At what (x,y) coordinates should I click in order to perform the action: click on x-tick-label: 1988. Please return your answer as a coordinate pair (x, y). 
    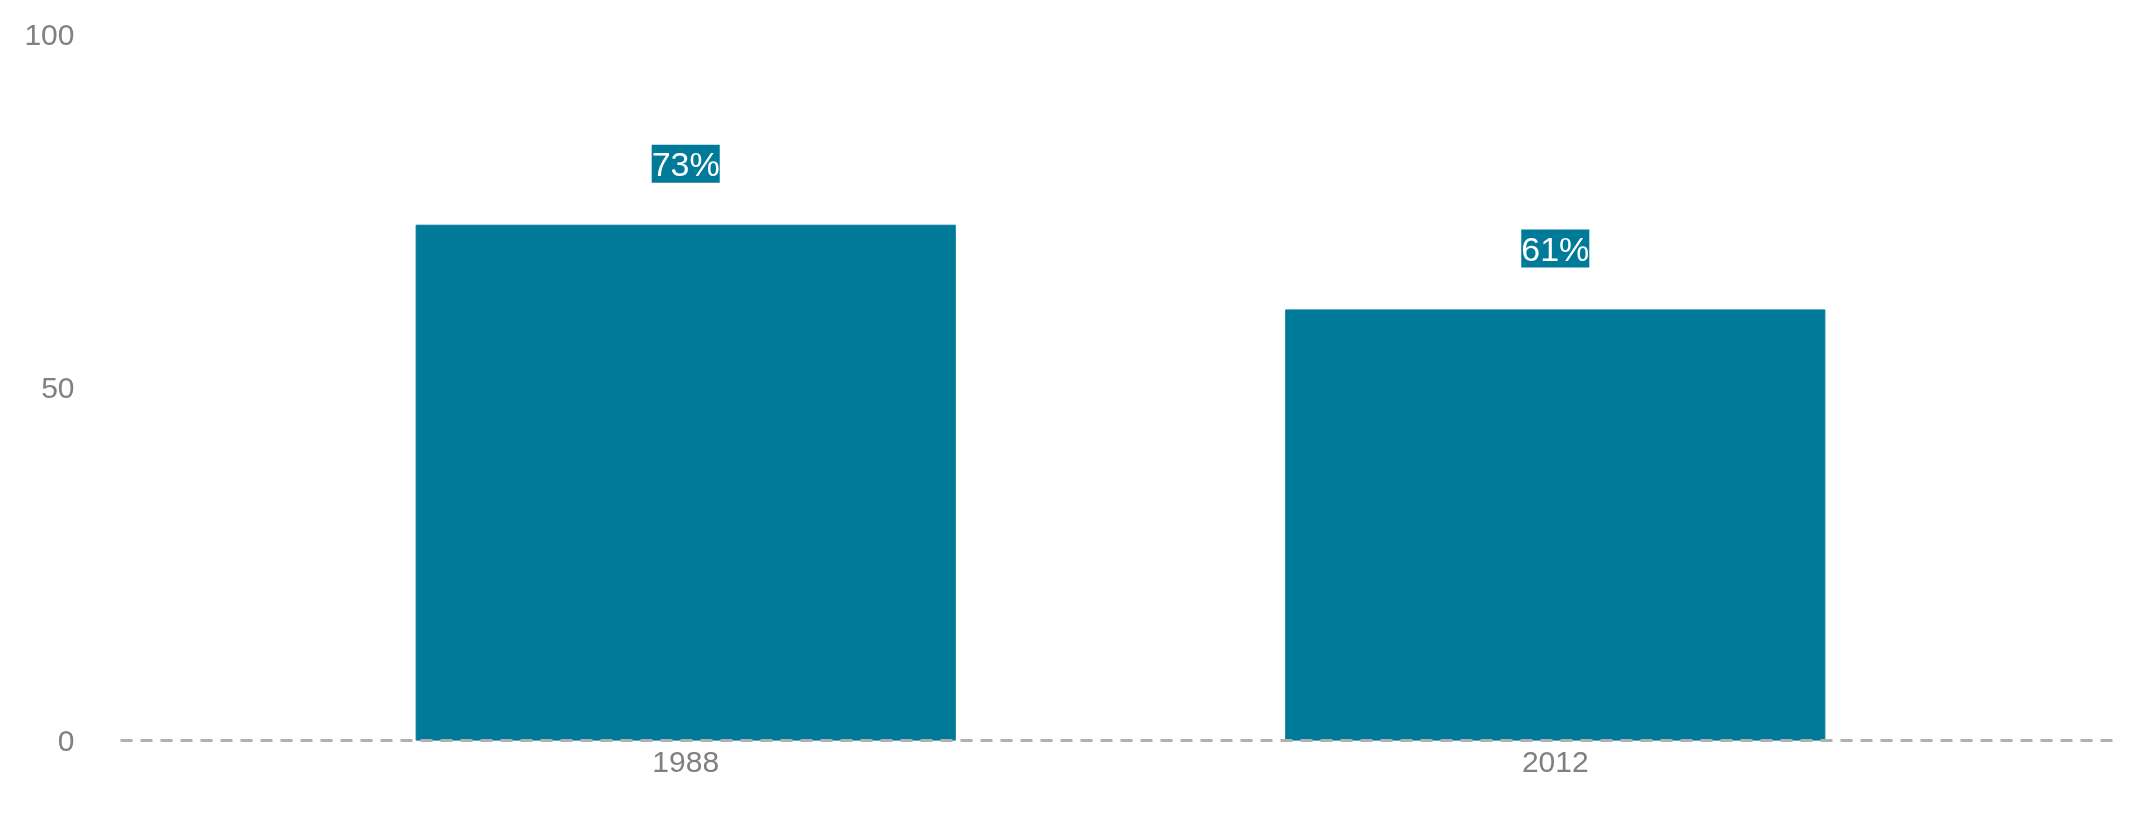
    Looking at the image, I should click on (686, 761).